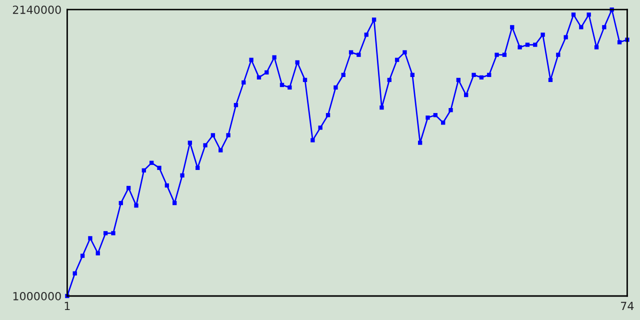 The height and width of the screenshot is (320, 640). What do you see at coordinates (67, 306) in the screenshot?
I see `x-tick-label: 1` at bounding box center [67, 306].